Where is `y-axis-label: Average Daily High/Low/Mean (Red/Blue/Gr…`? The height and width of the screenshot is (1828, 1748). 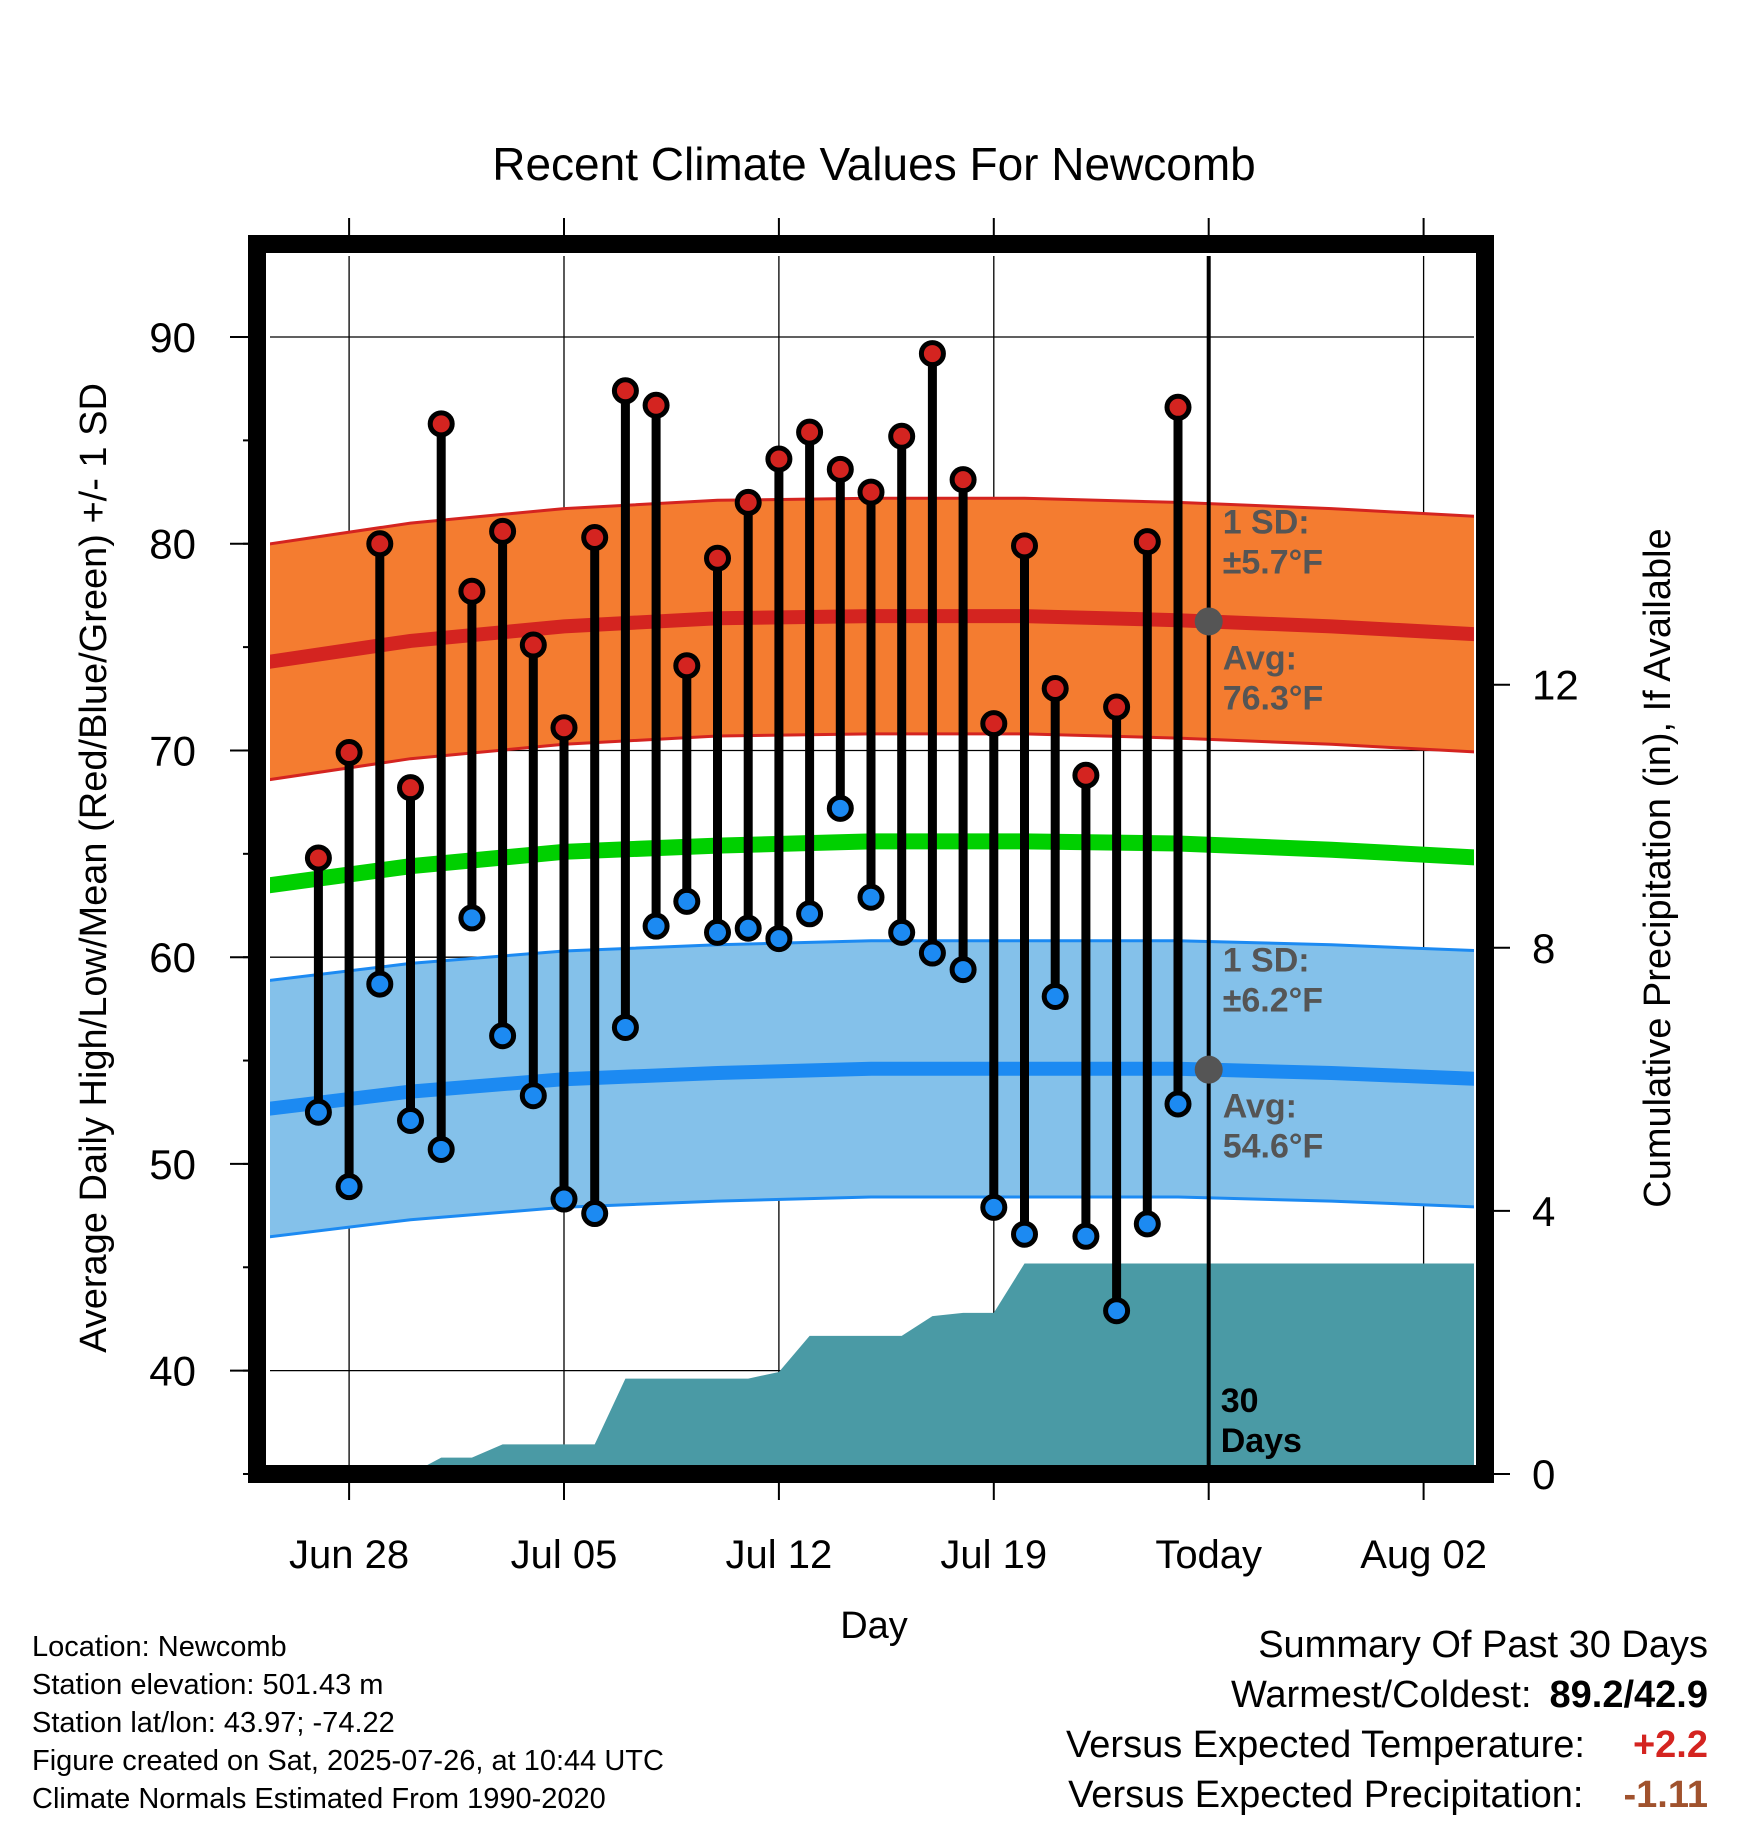
y-axis-label: Average Daily High/Low/Mean (Red/Blue/Gr… is located at coordinates (94, 868).